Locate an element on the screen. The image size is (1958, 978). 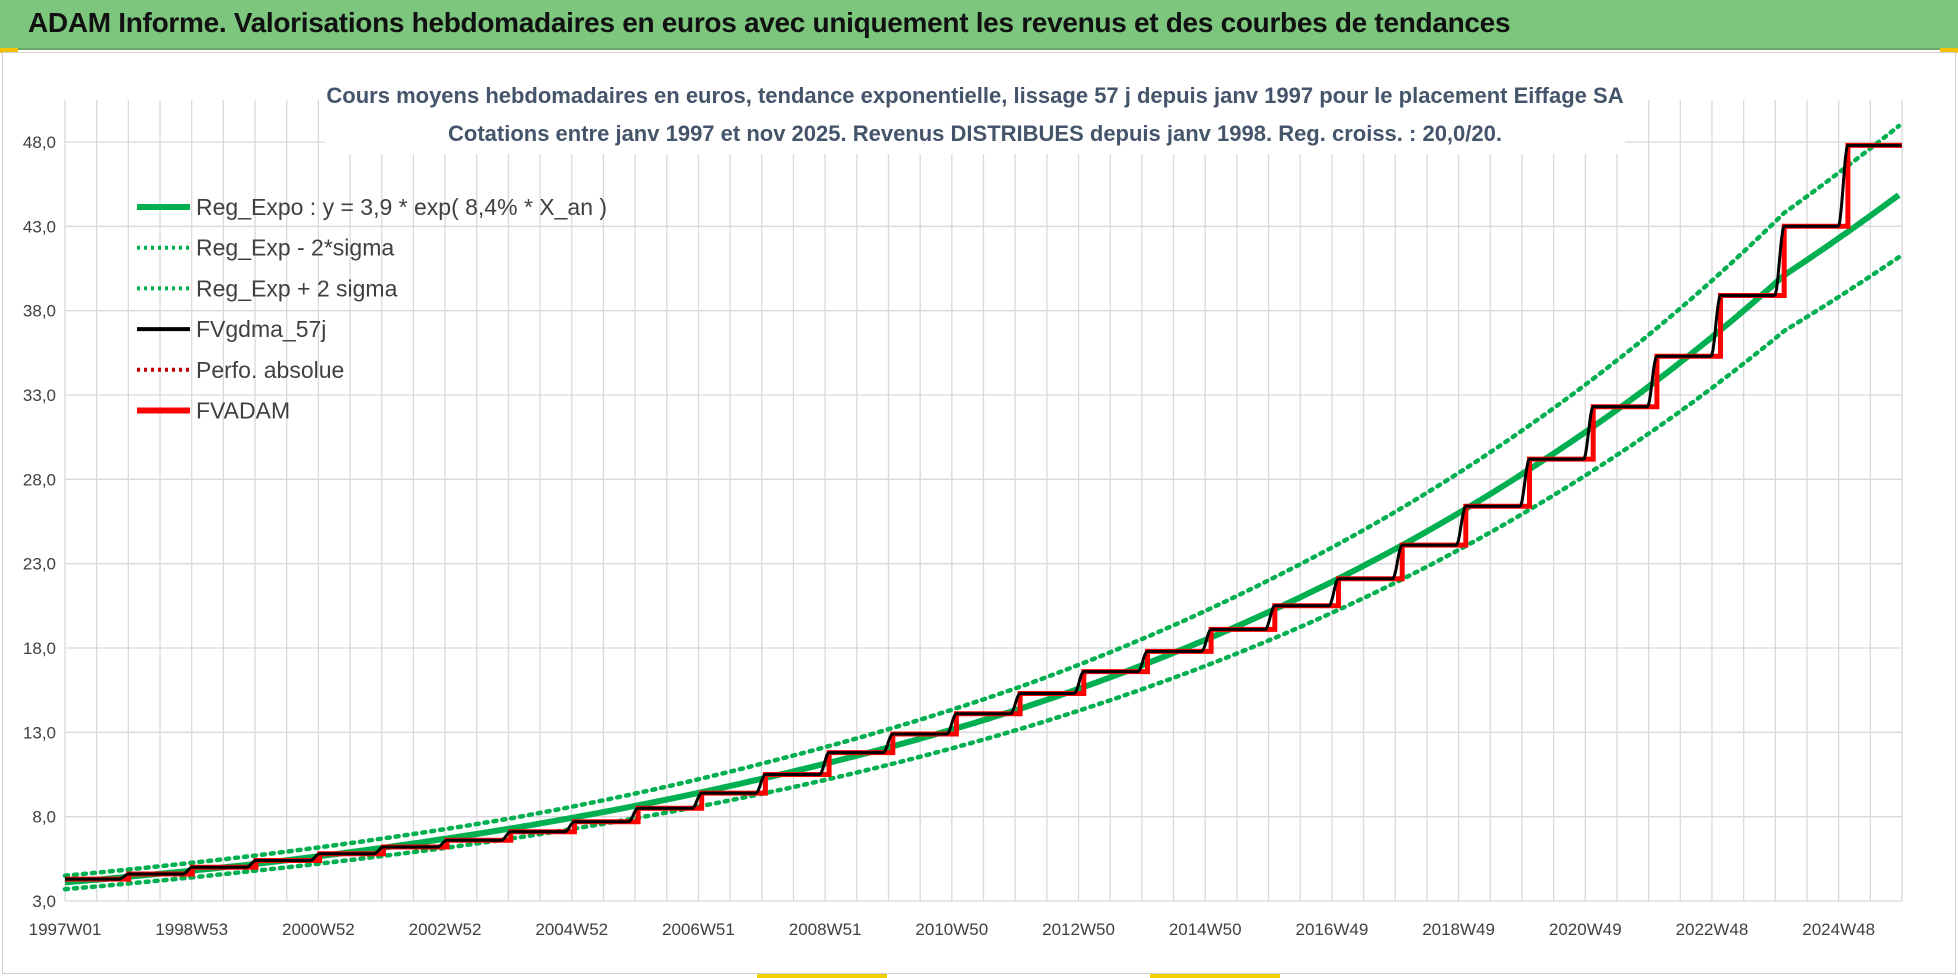
x-tick-label: 2010W50 is located at coordinates (951, 929).